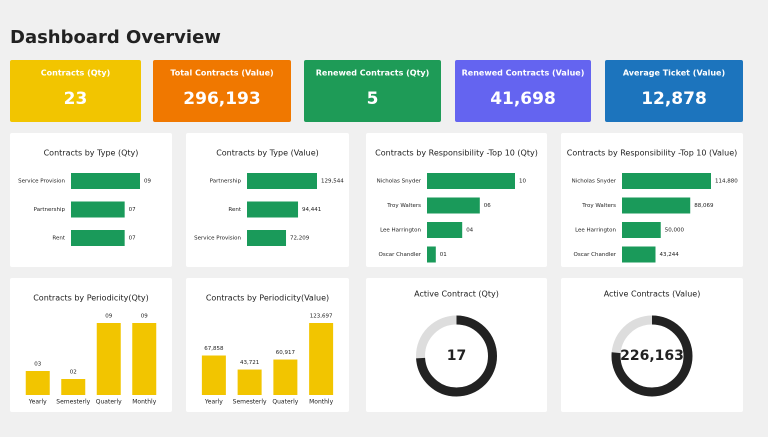 The image size is (768, 437). Describe the element at coordinates (674, 73) in the screenshot. I see `kpi-title: Average Ticket (Value)` at that location.